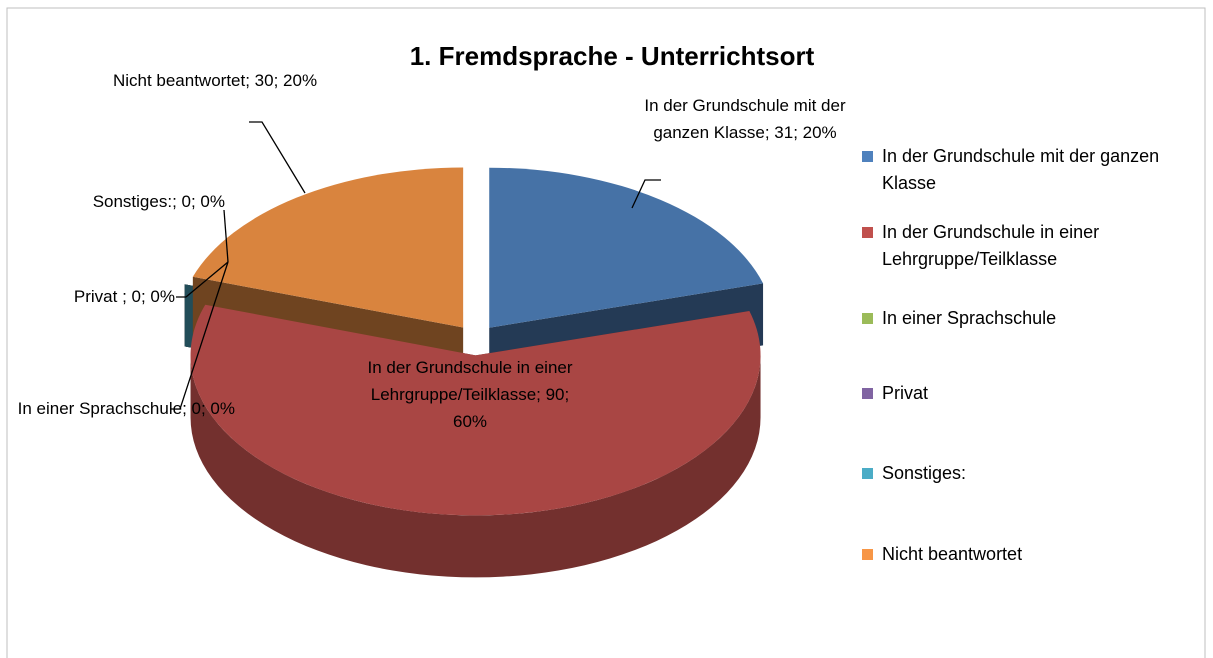 This screenshot has height=658, width=1213. I want to click on legend-label: In der Grundschule mit der ganzen Klasse, so click(1021, 169).